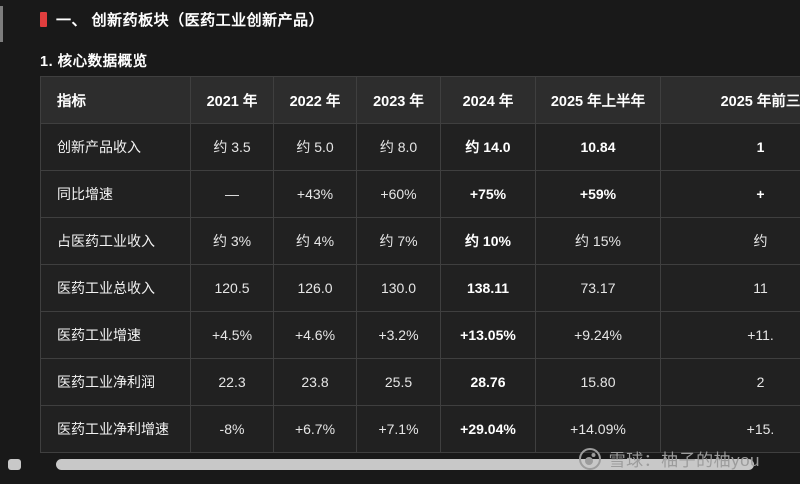 The height and width of the screenshot is (484, 800). I want to click on watermark-text: 雪球：柚子的柚you, so click(684, 460).